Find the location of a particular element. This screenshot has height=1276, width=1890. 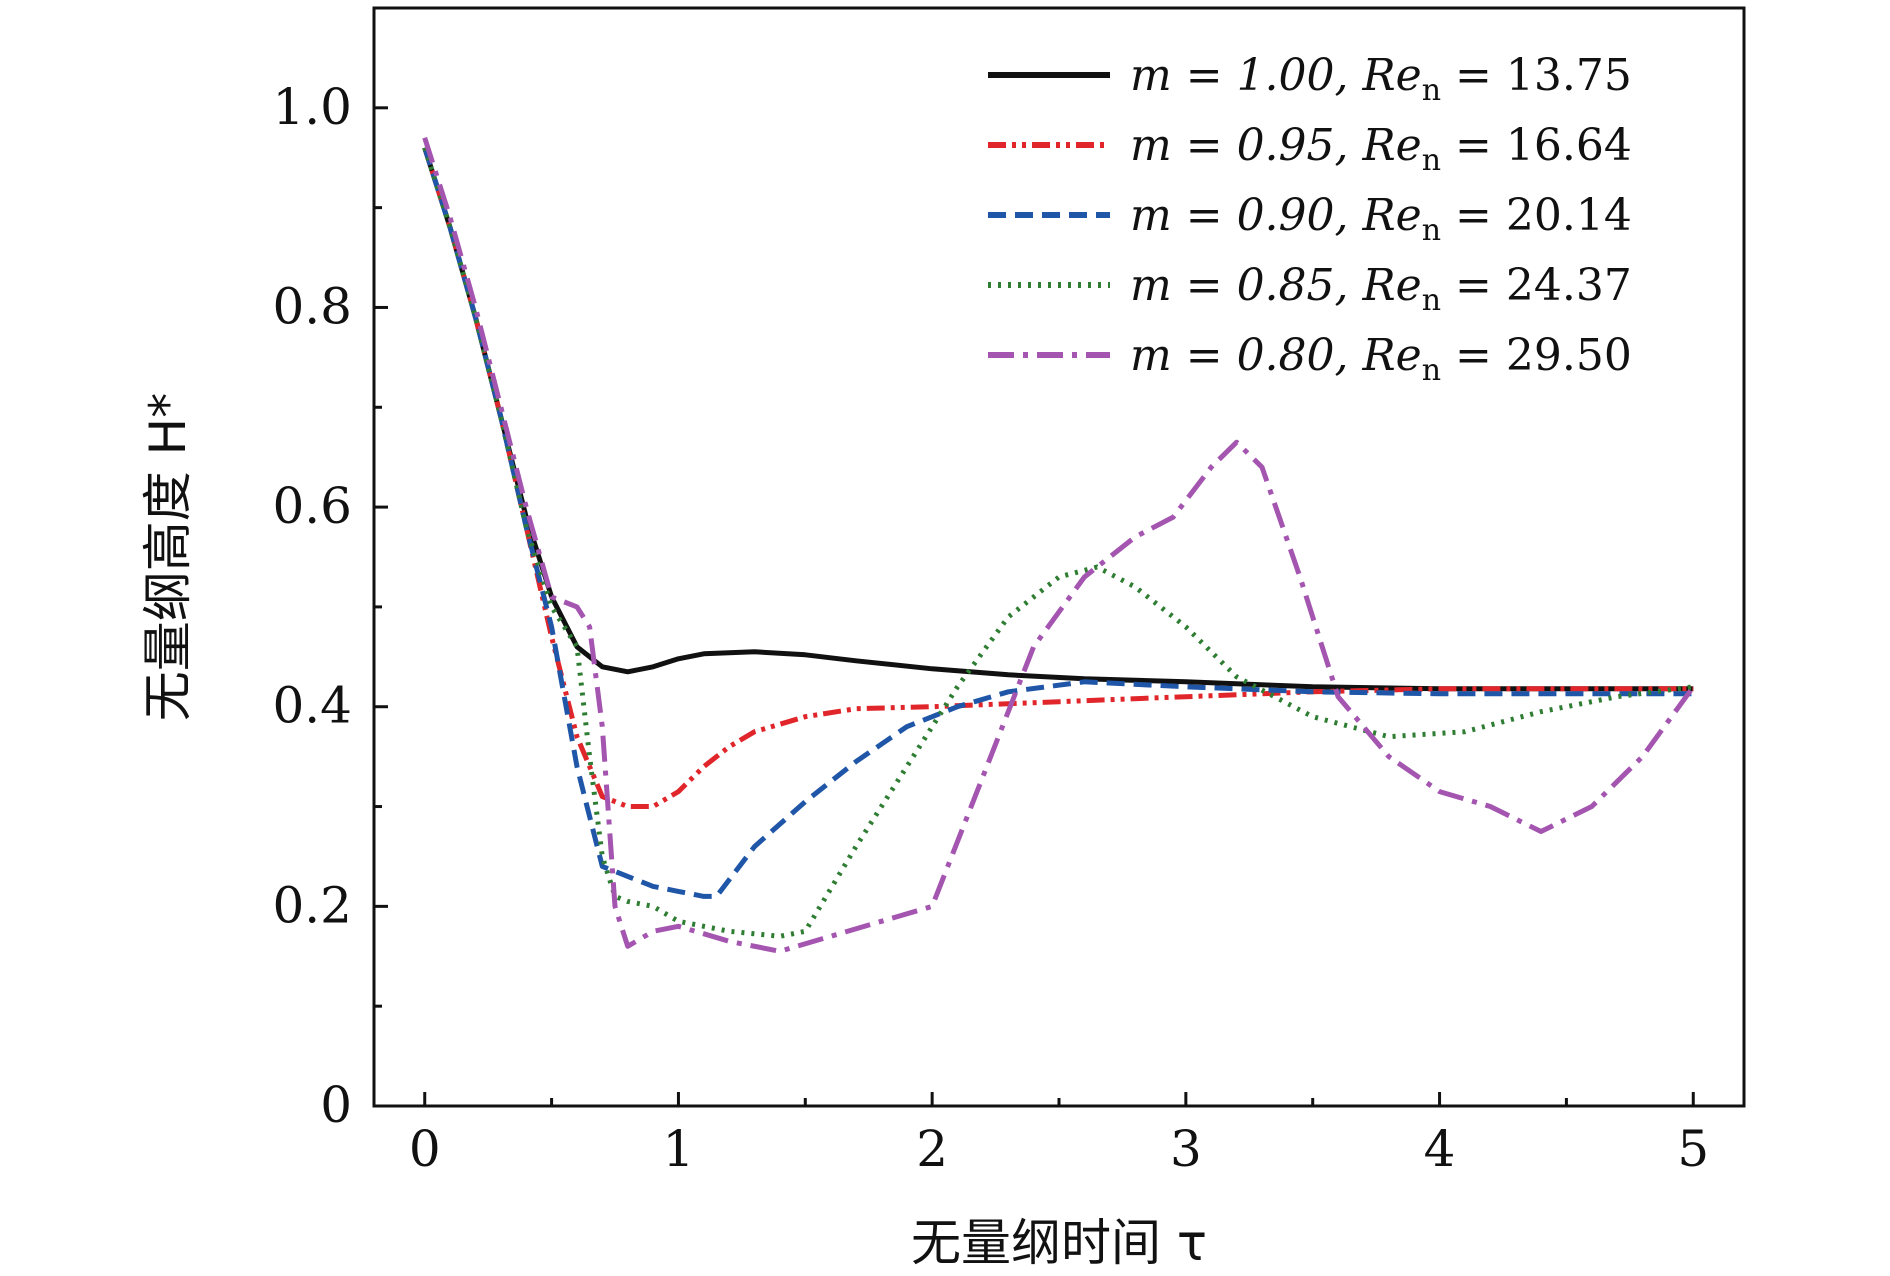

y-tick-label: 1.0 is located at coordinates (312, 107).